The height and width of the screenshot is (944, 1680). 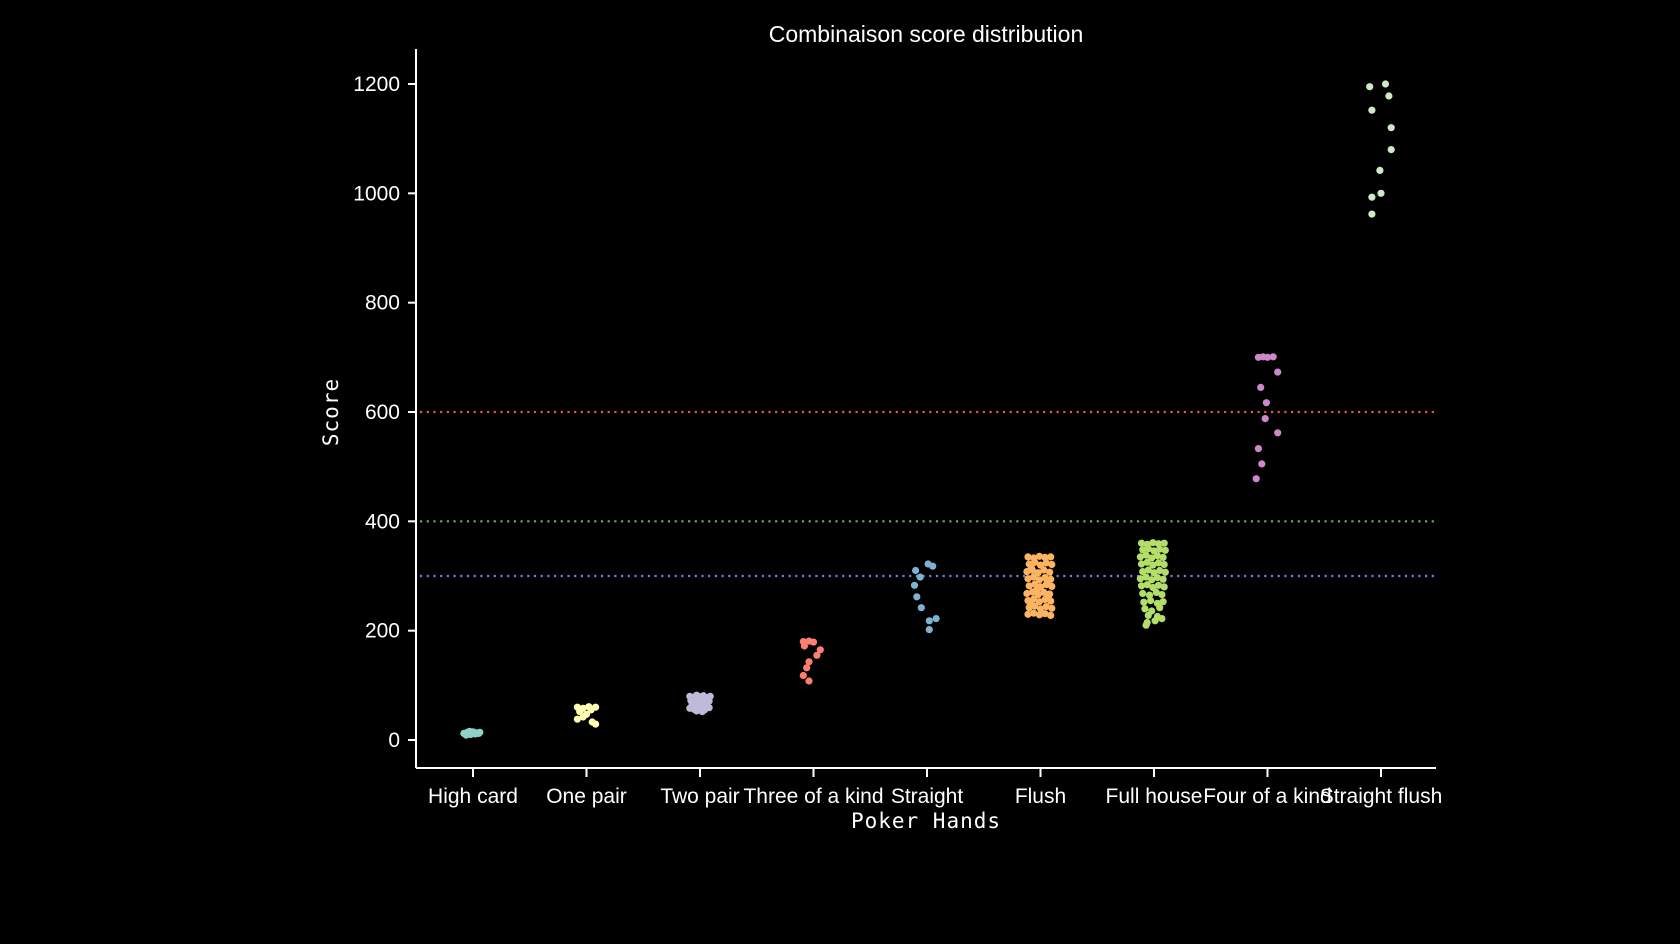 What do you see at coordinates (473, 796) in the screenshot?
I see `x-tick-label: High card` at bounding box center [473, 796].